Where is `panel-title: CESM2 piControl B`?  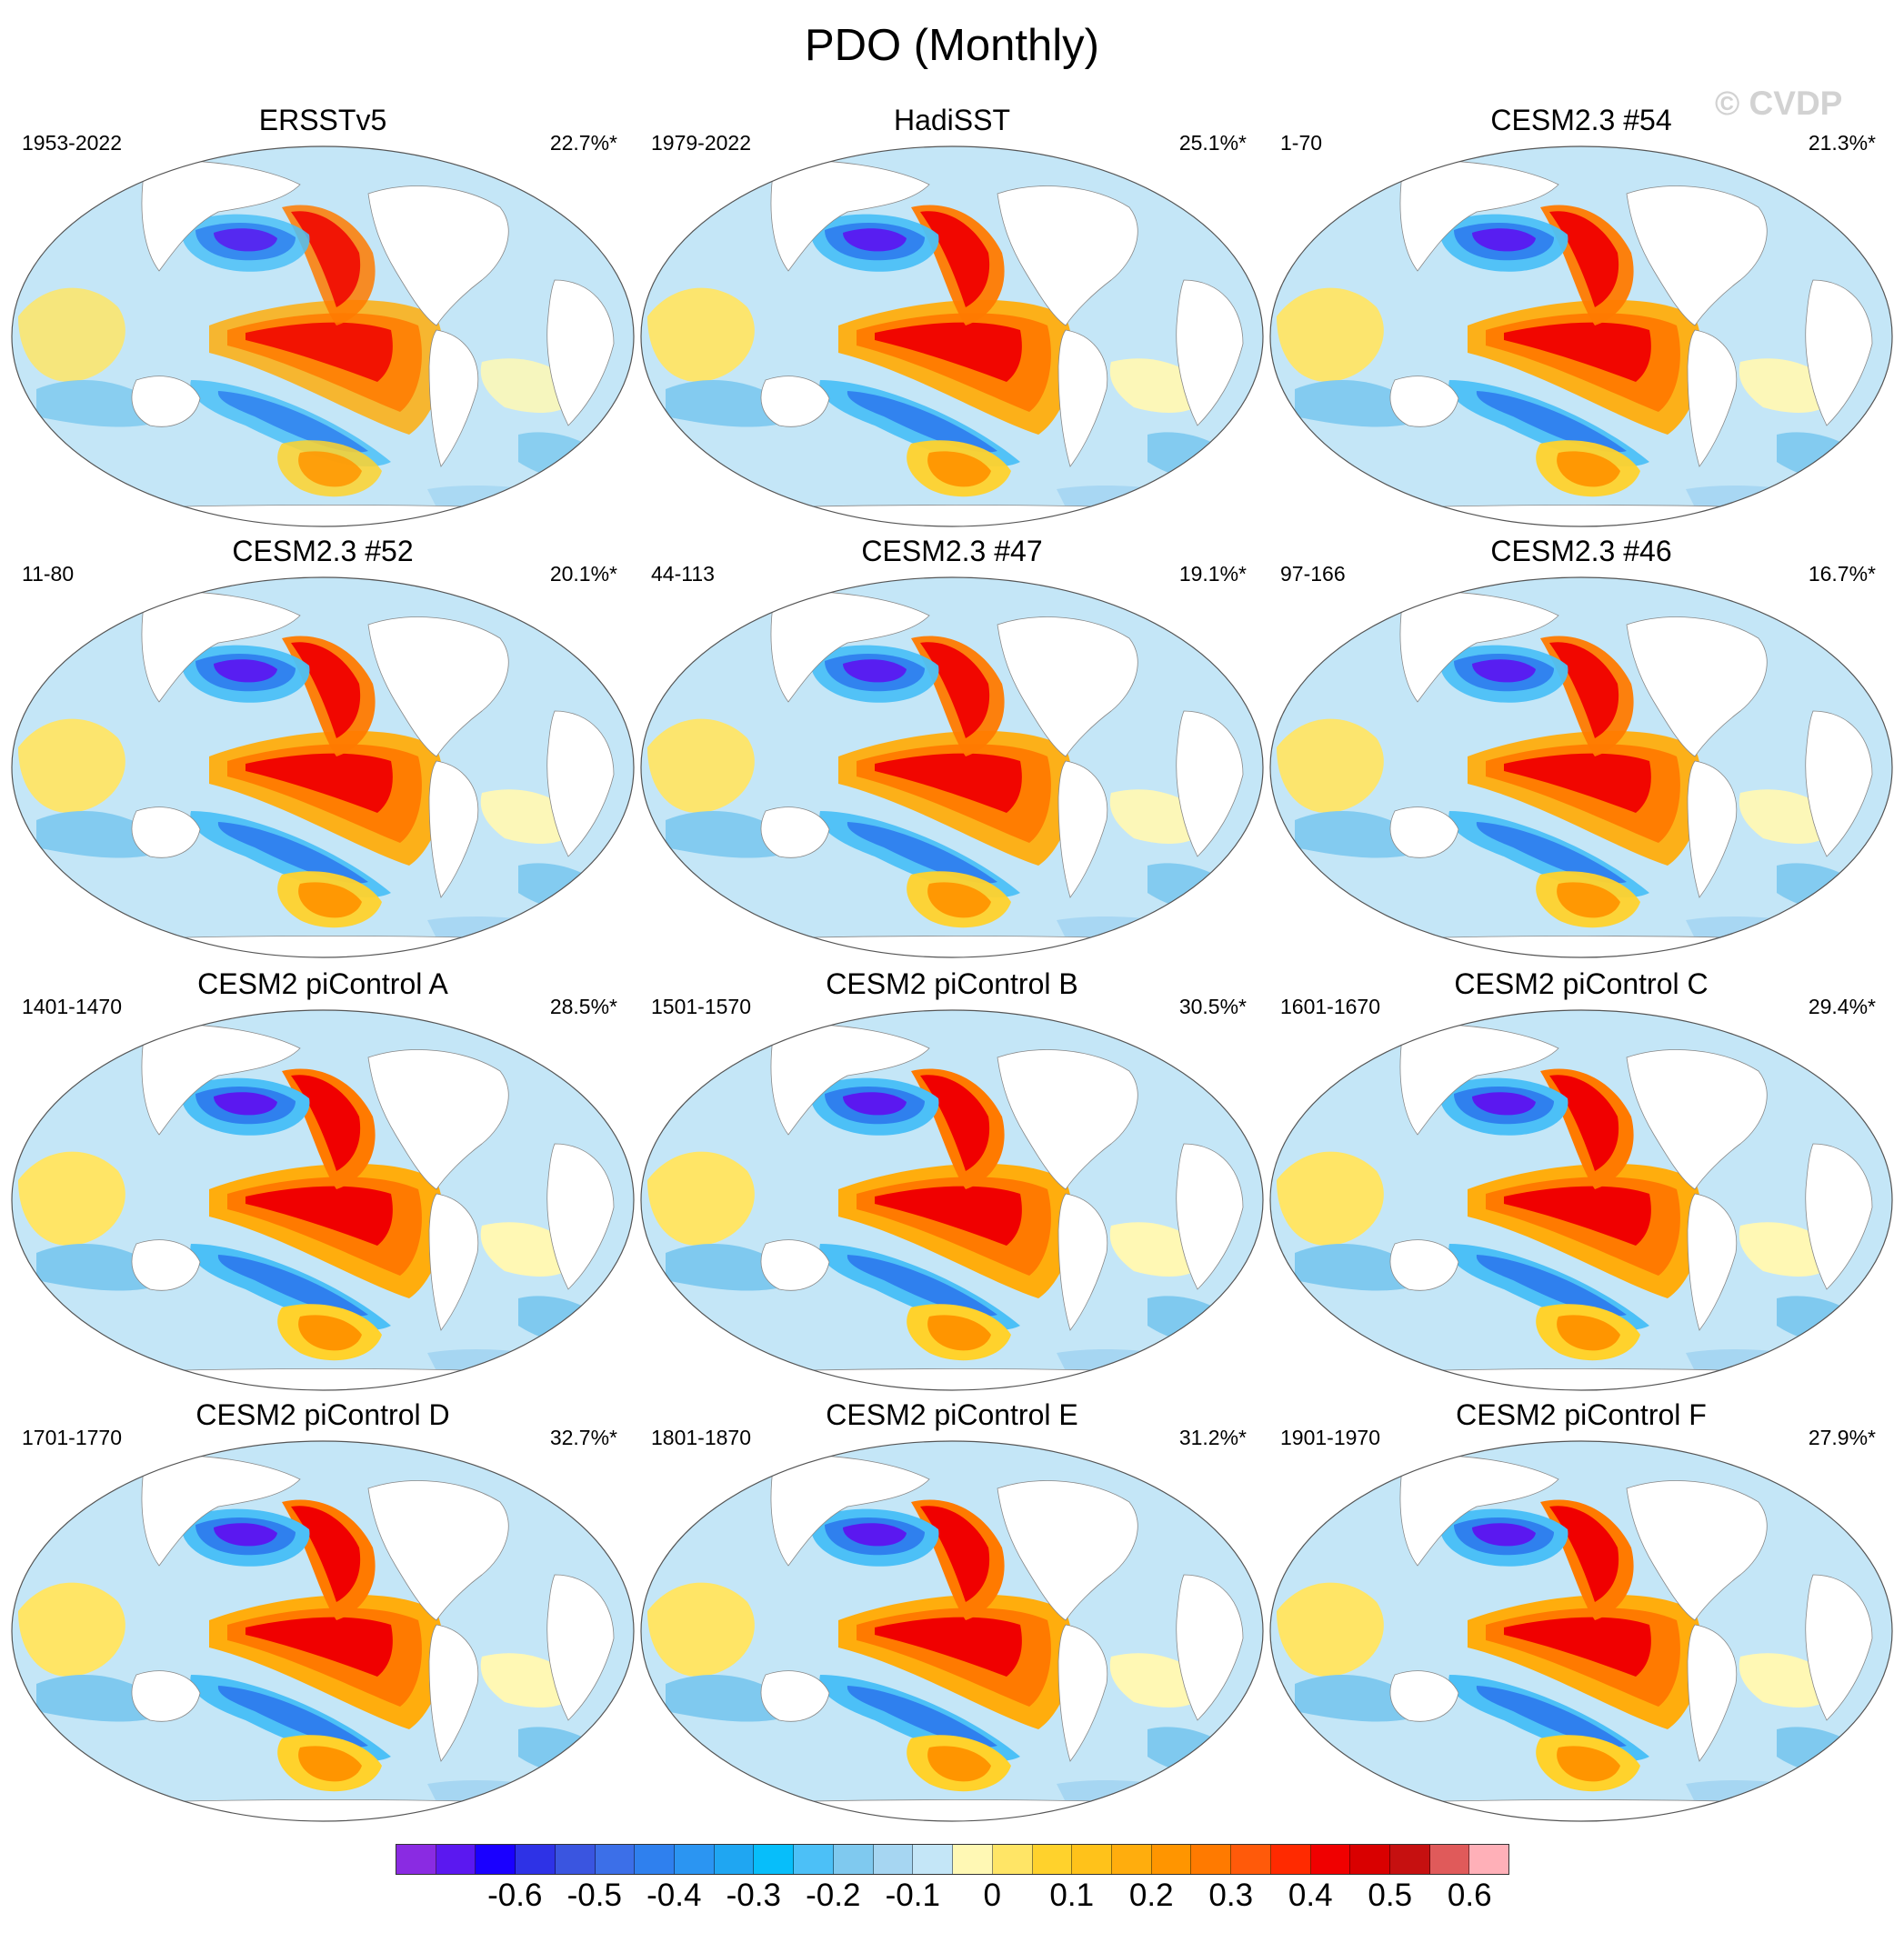
panel-title: CESM2 piControl B is located at coordinates (952, 983).